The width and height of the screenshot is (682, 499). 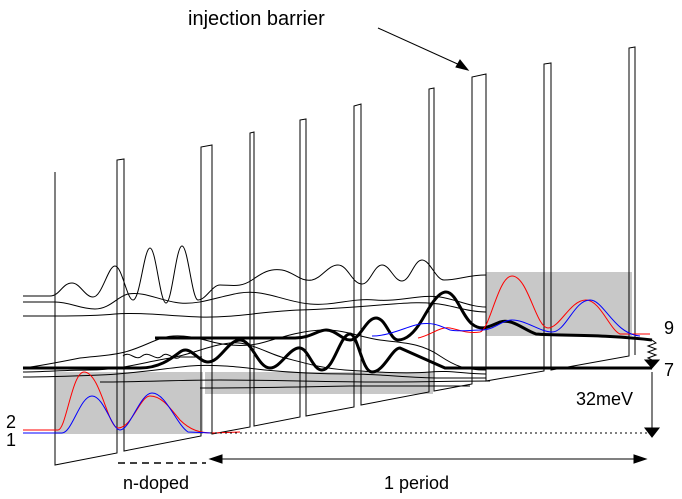 What do you see at coordinates (559, 304) in the screenshot?
I see `shaded-region-right` at bounding box center [559, 304].